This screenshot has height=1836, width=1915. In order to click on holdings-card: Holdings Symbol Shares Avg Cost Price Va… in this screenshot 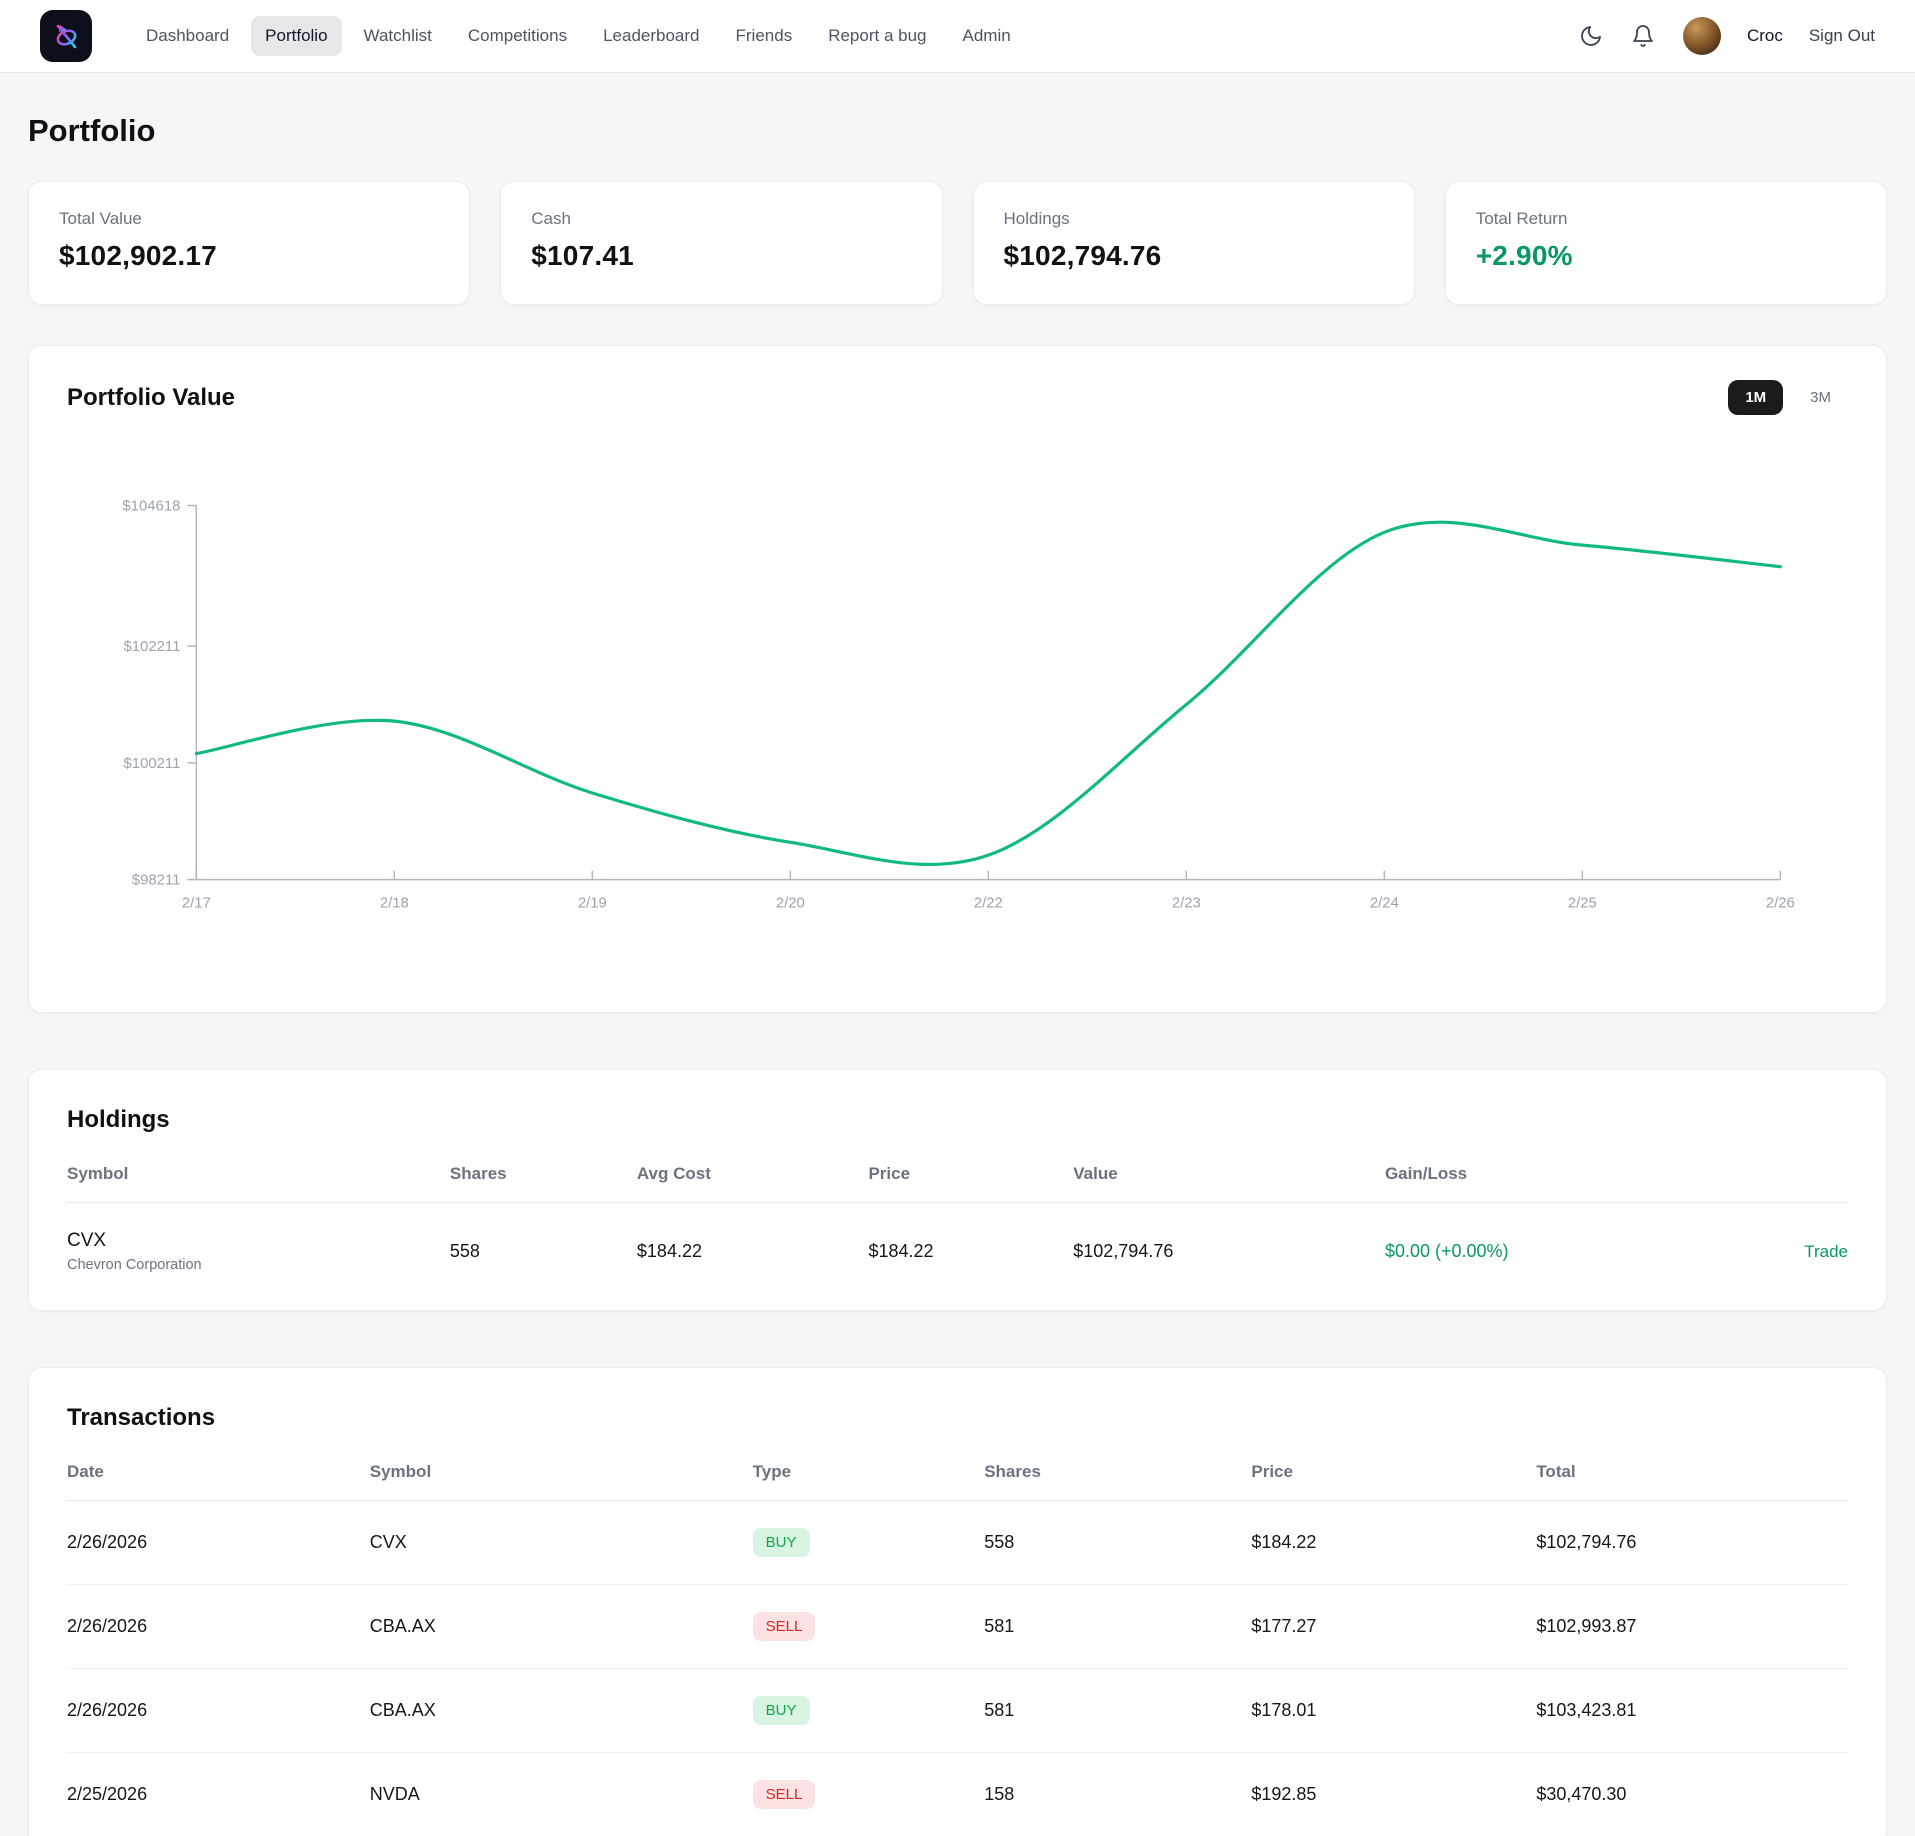, I will do `click(957, 1190)`.